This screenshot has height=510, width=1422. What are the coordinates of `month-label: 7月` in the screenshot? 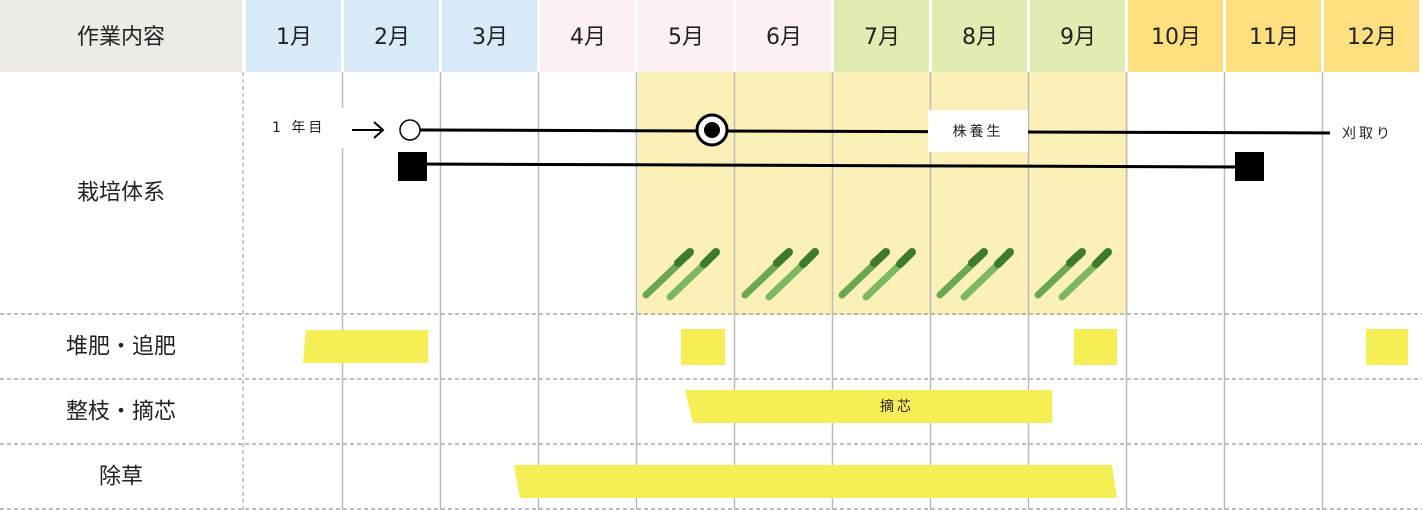 It's located at (882, 37).